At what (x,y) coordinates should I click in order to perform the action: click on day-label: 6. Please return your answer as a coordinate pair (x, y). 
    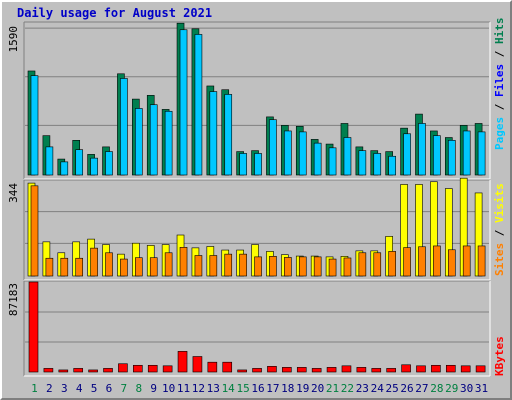
    Looking at the image, I should click on (109, 388).